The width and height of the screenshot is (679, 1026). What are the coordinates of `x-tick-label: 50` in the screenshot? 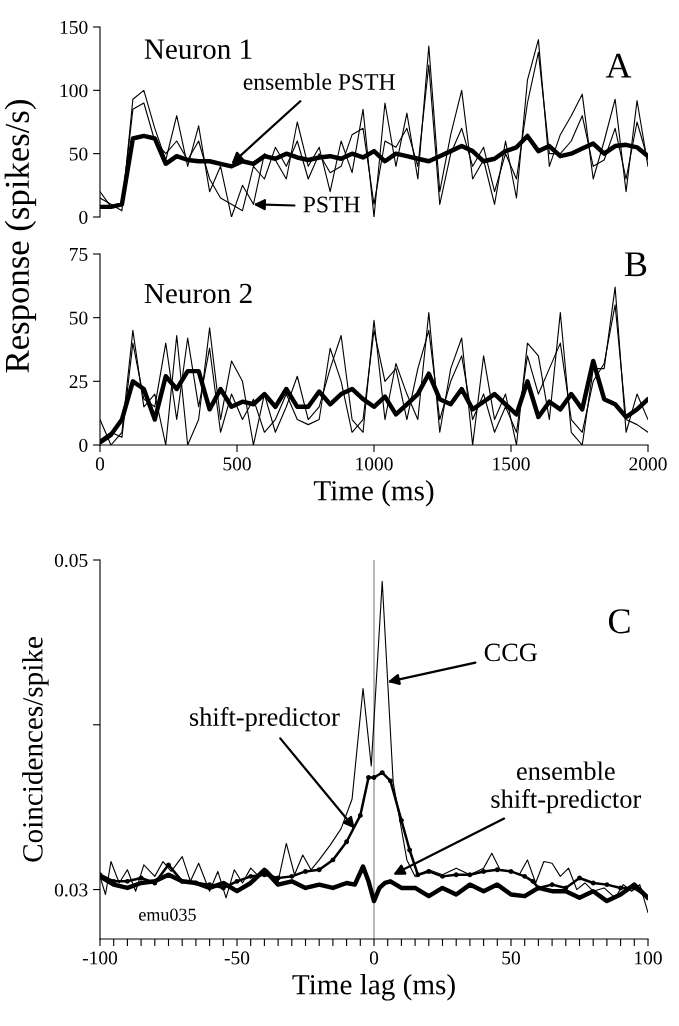 It's located at (511, 958).